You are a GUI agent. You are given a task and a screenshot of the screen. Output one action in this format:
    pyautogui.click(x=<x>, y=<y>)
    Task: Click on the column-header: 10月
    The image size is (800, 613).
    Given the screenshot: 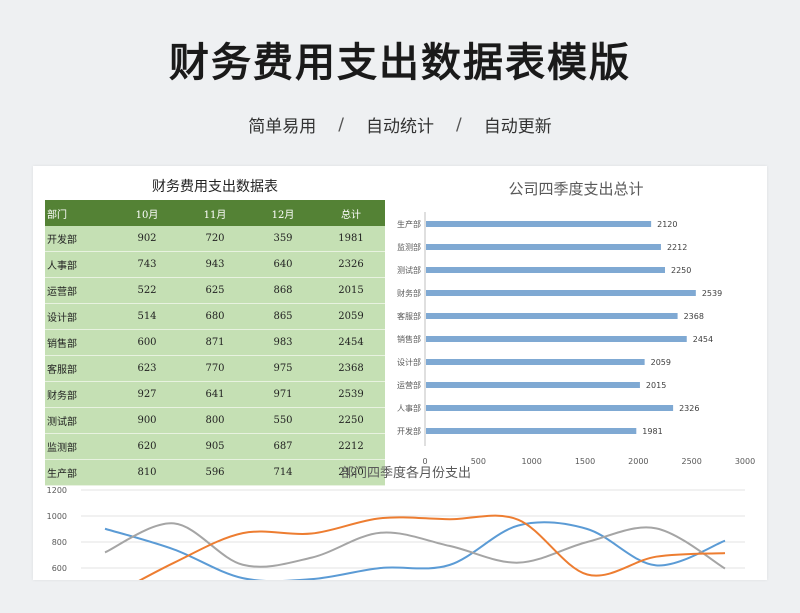 What is the action you would take?
    pyautogui.click(x=147, y=213)
    